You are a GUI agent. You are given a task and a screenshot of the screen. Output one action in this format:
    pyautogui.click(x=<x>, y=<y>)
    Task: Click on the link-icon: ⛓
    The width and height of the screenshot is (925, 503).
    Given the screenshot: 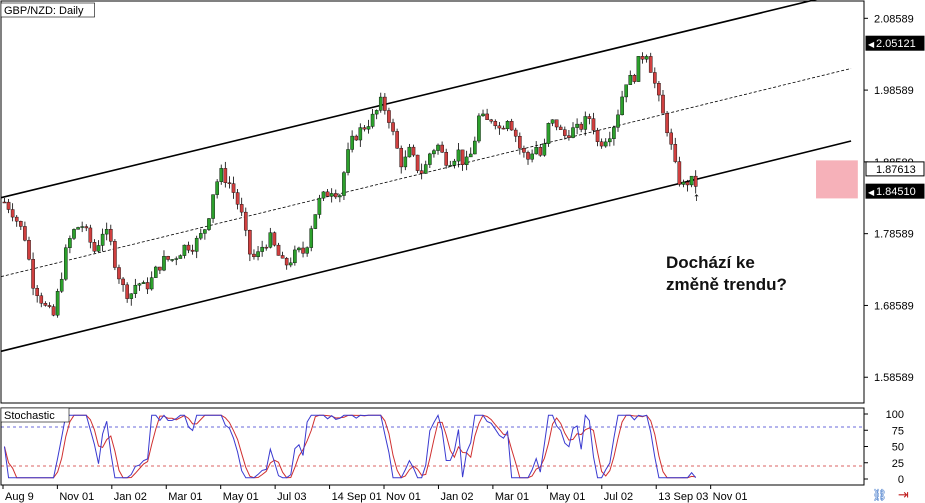 What is the action you would take?
    pyautogui.click(x=879, y=495)
    